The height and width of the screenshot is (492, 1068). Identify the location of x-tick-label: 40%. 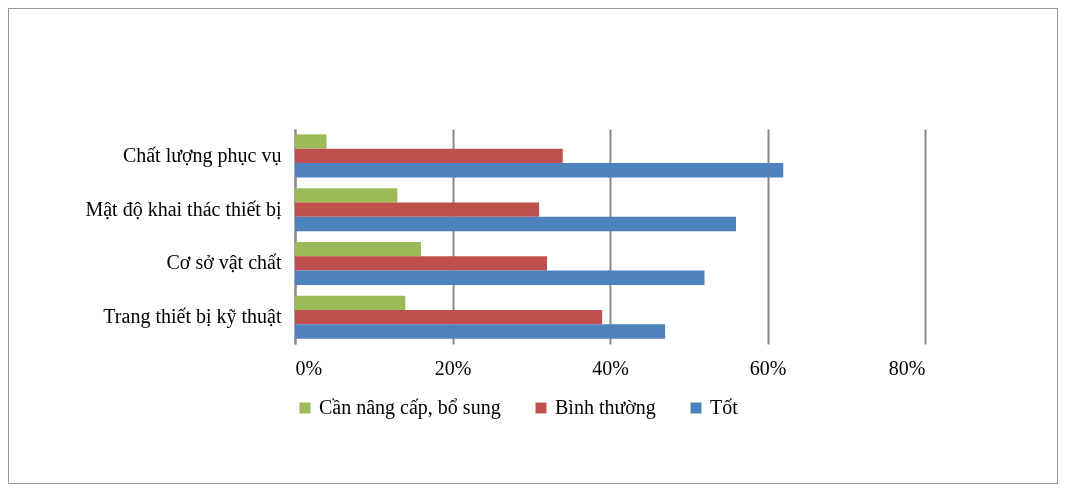
(610, 367).